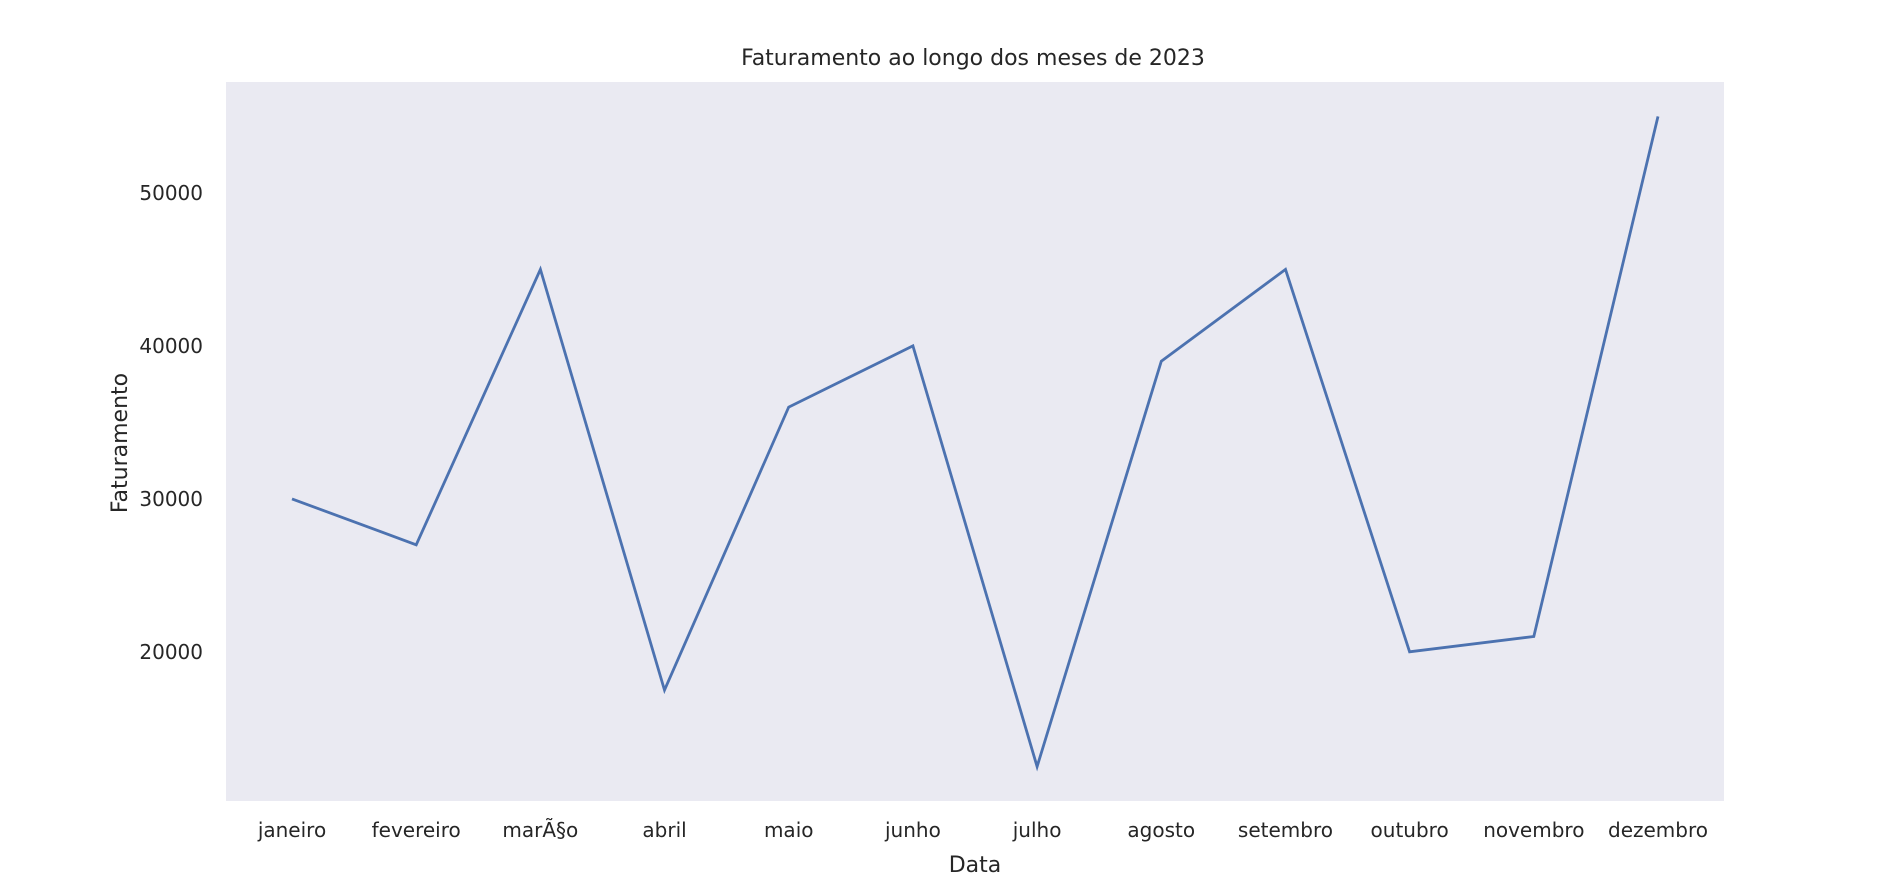 The image size is (1899, 885). Describe the element at coordinates (1658, 830) in the screenshot. I see `x-tick-label: dezembro` at that location.